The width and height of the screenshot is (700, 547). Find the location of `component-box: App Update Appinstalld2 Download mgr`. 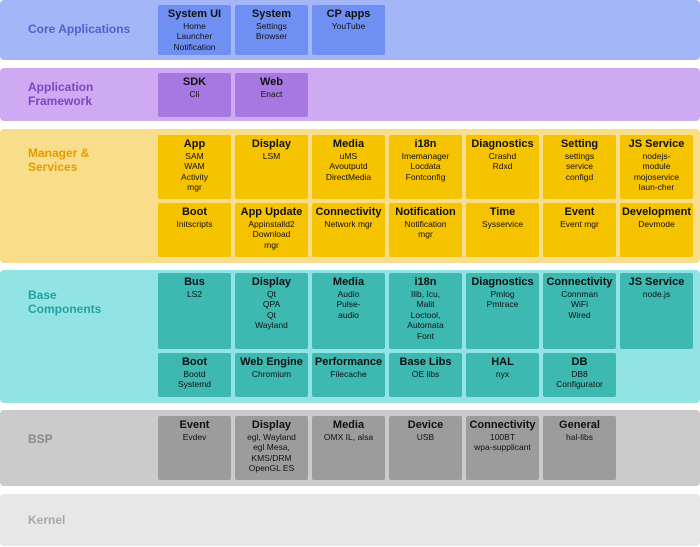

component-box: App Update Appinstalld2 Download mgr is located at coordinates (271, 230).